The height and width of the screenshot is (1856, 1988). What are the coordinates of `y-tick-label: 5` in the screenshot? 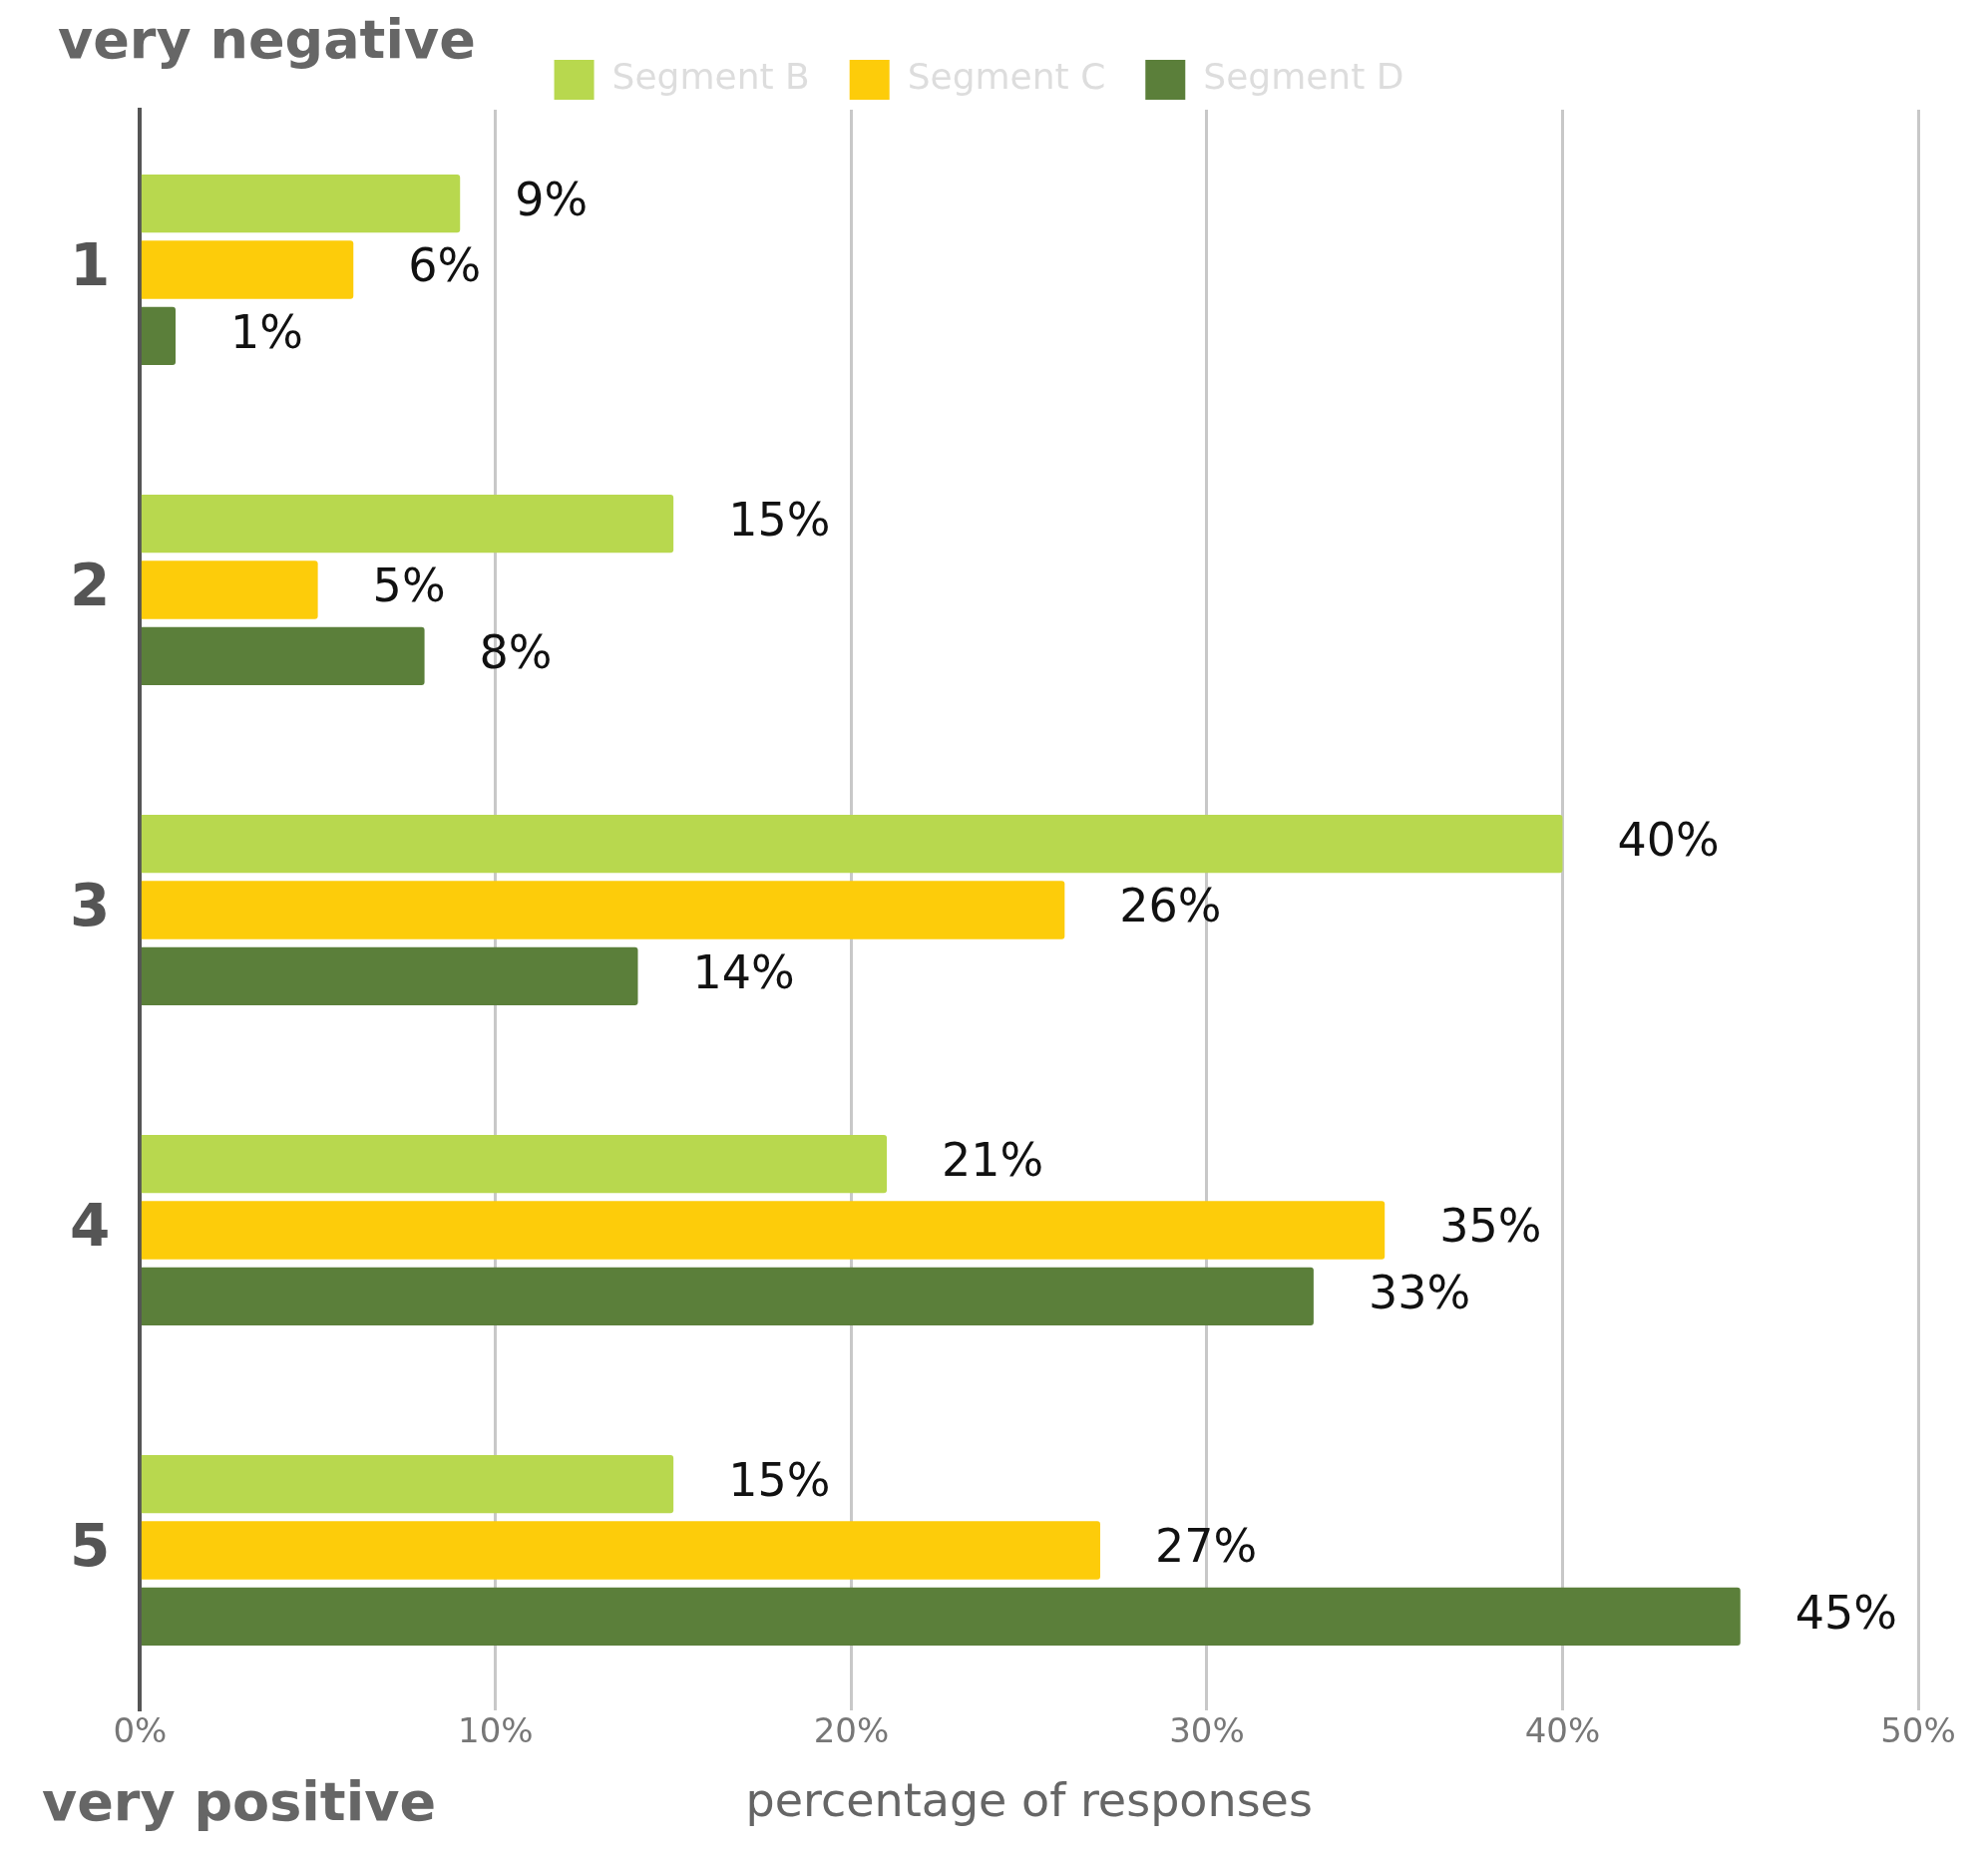 It's located at (90, 1545).